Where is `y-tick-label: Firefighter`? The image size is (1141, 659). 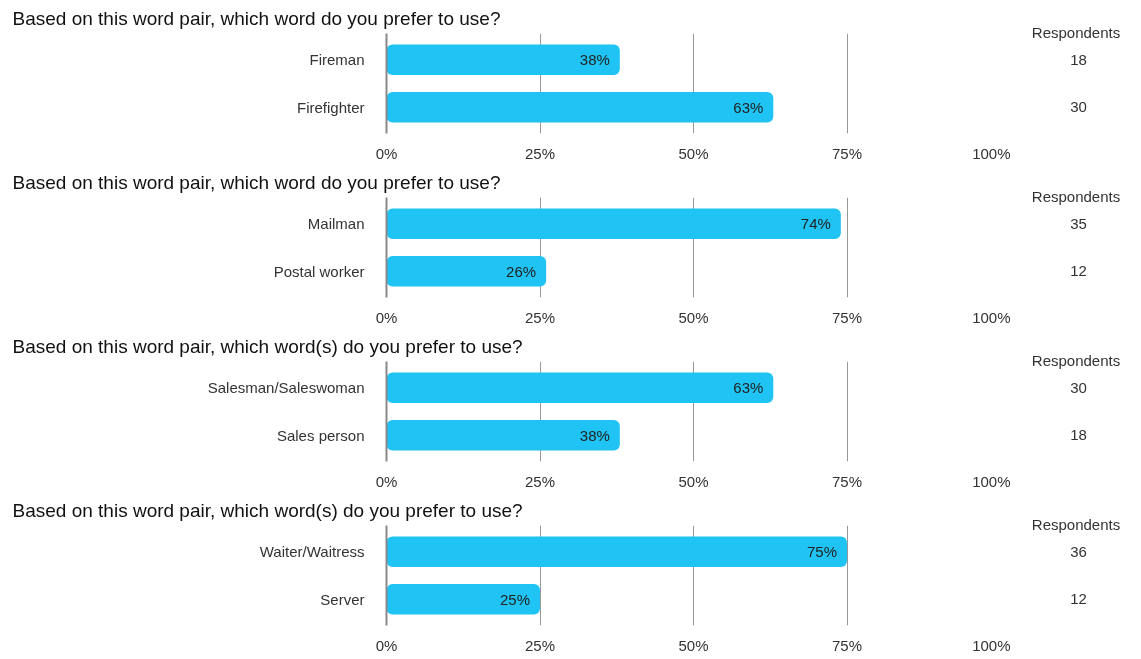
y-tick-label: Firefighter is located at coordinates (330, 107).